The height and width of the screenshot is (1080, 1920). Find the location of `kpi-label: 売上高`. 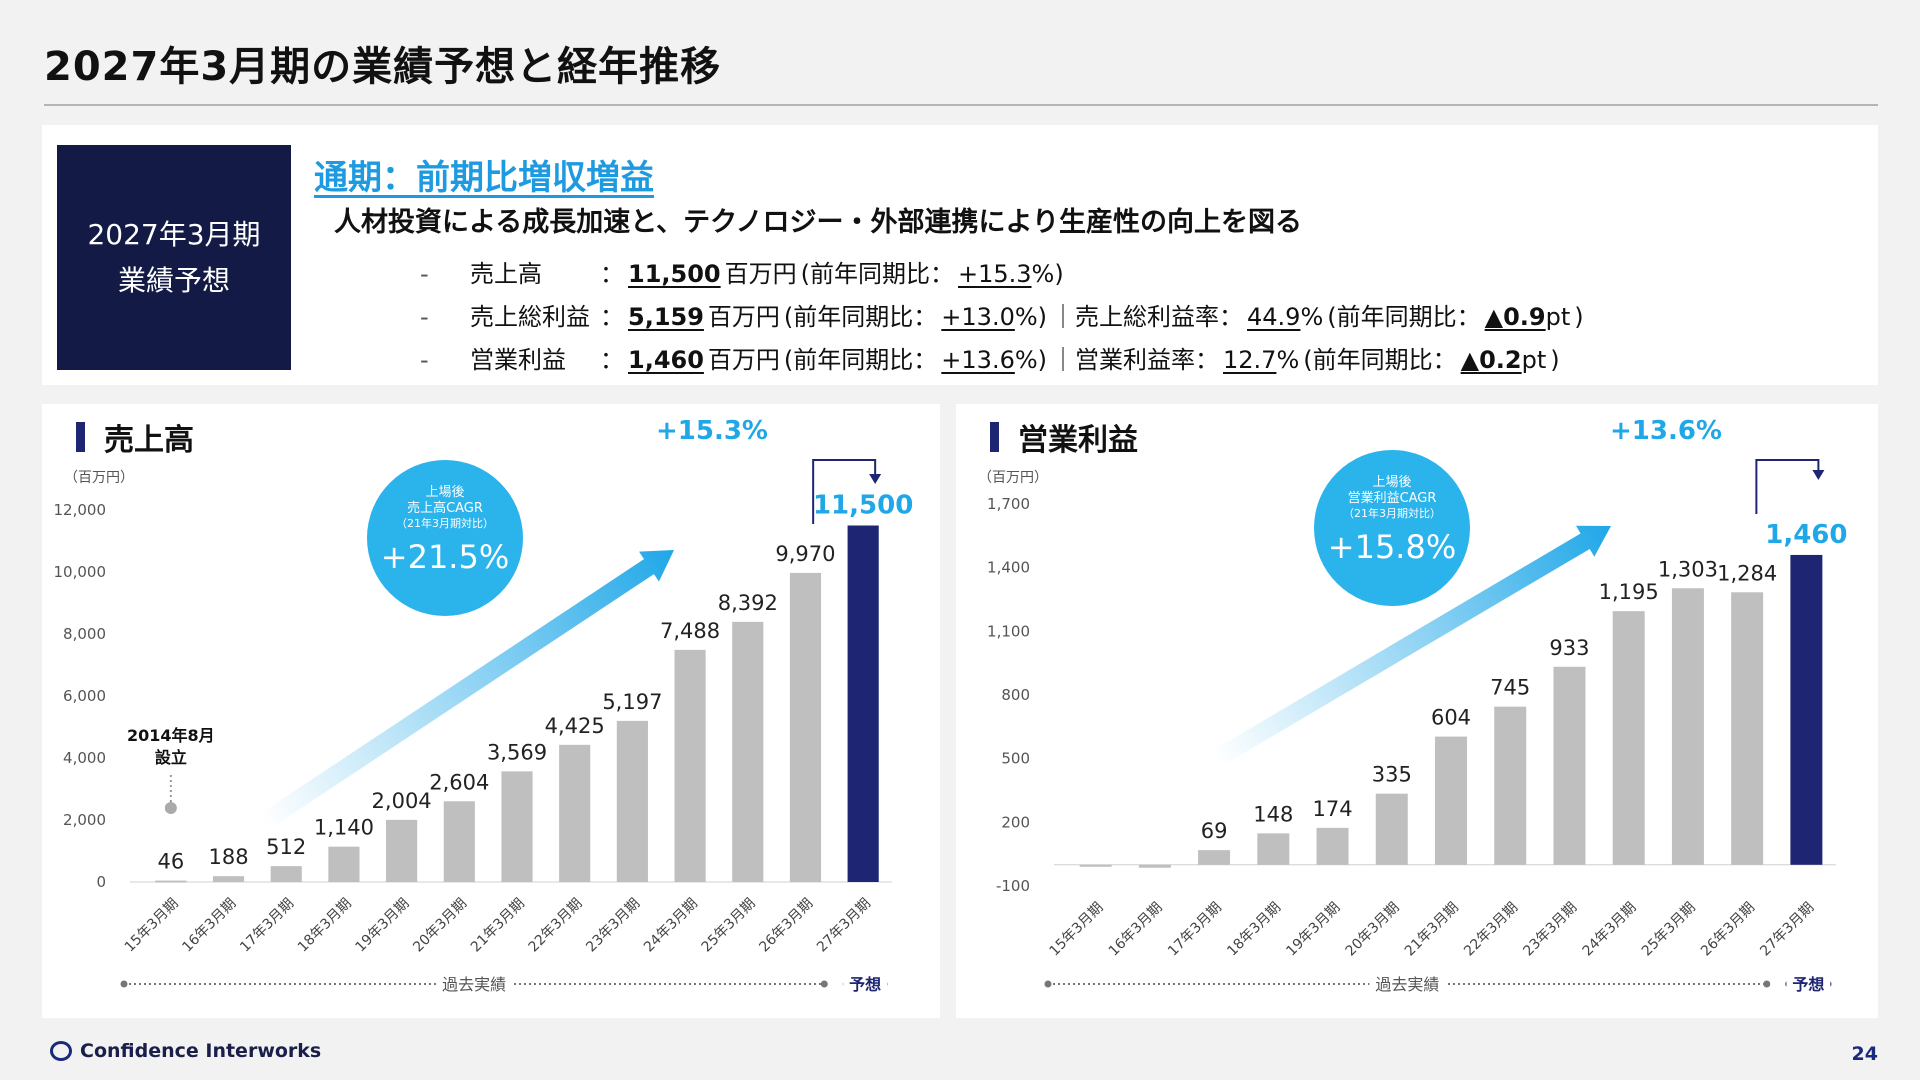

kpi-label: 売上高 is located at coordinates (506, 274).